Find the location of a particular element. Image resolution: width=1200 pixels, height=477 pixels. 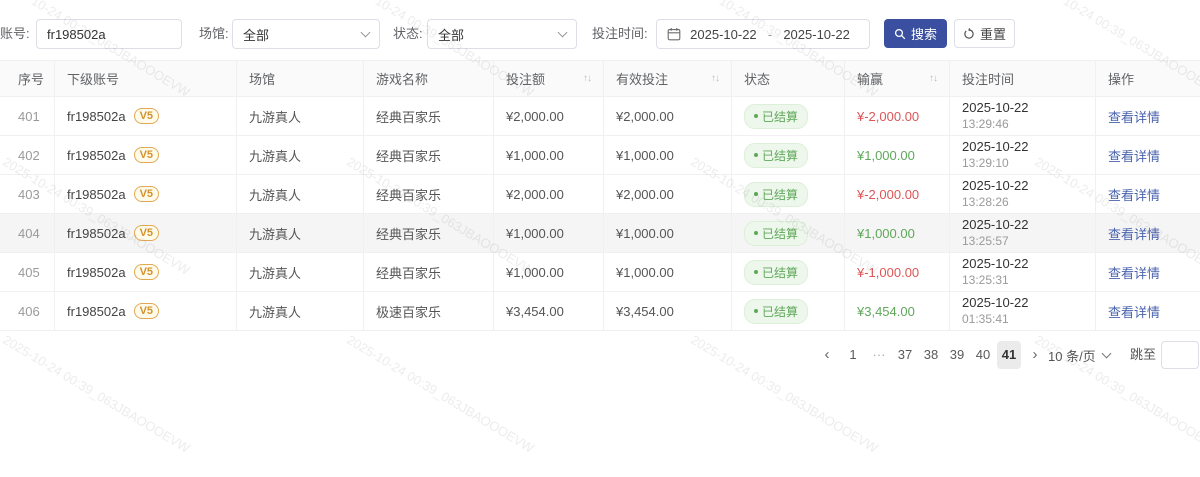

search-icon is located at coordinates (900, 33).